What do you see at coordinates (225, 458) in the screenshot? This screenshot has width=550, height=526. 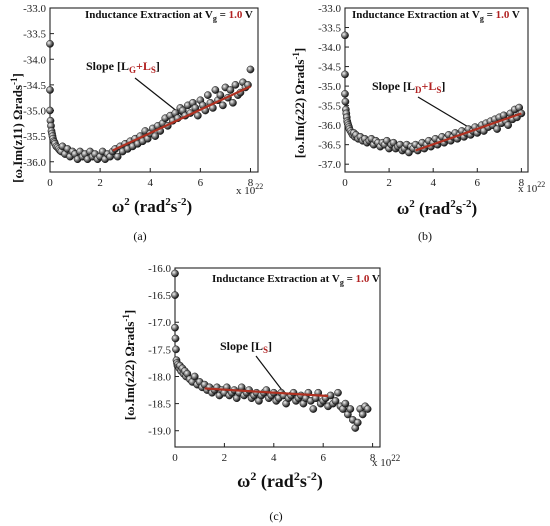 I see `panel-c-xtick-label: 2` at bounding box center [225, 458].